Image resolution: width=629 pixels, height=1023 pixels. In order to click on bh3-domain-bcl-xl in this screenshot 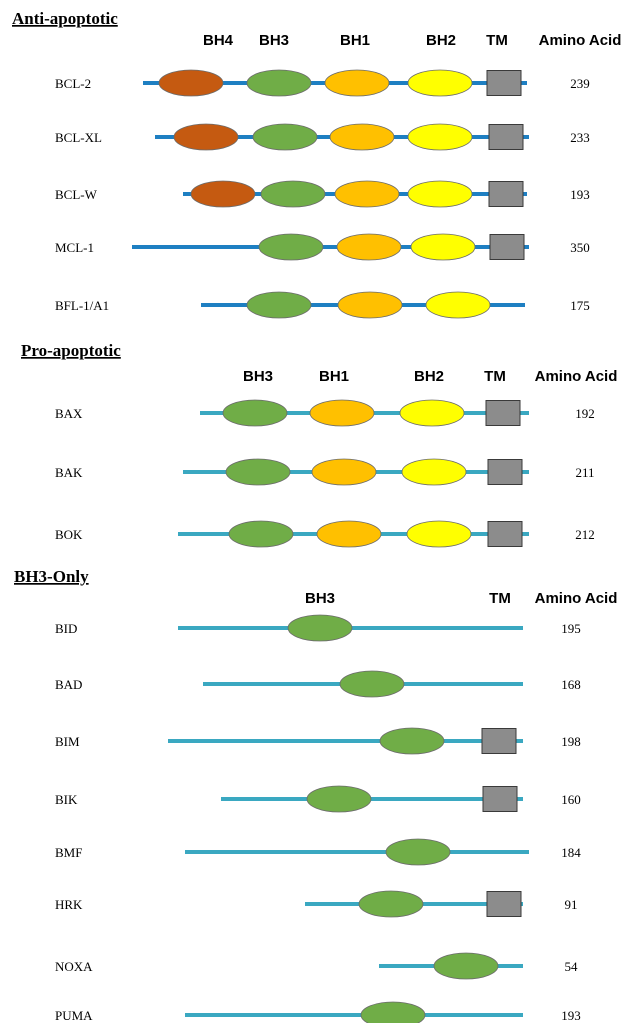, I will do `click(285, 137)`.